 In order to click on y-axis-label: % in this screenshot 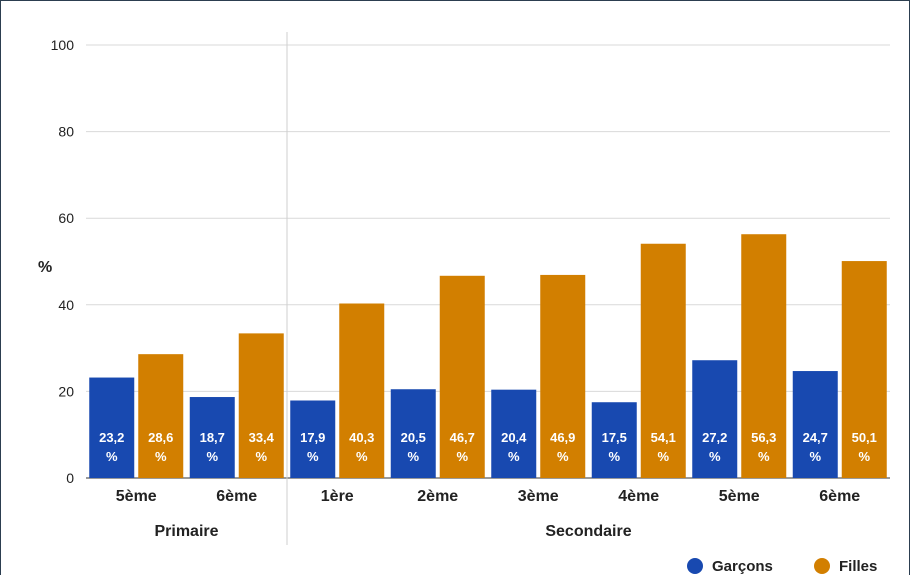, I will do `click(45, 267)`.